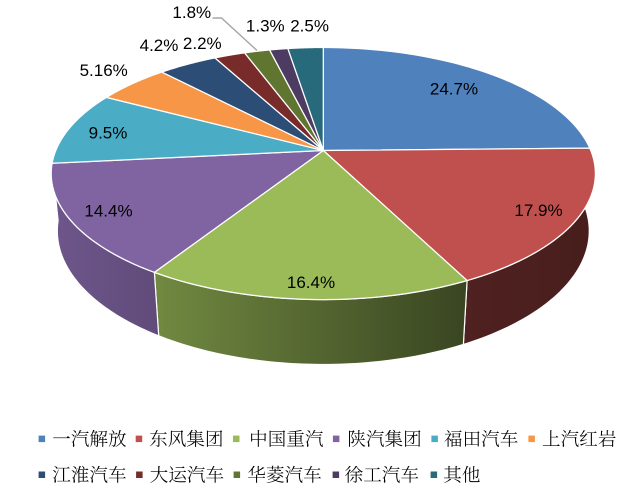 Image resolution: width=643 pixels, height=502 pixels. I want to click on svg-text: 16.4%, so click(311, 282).